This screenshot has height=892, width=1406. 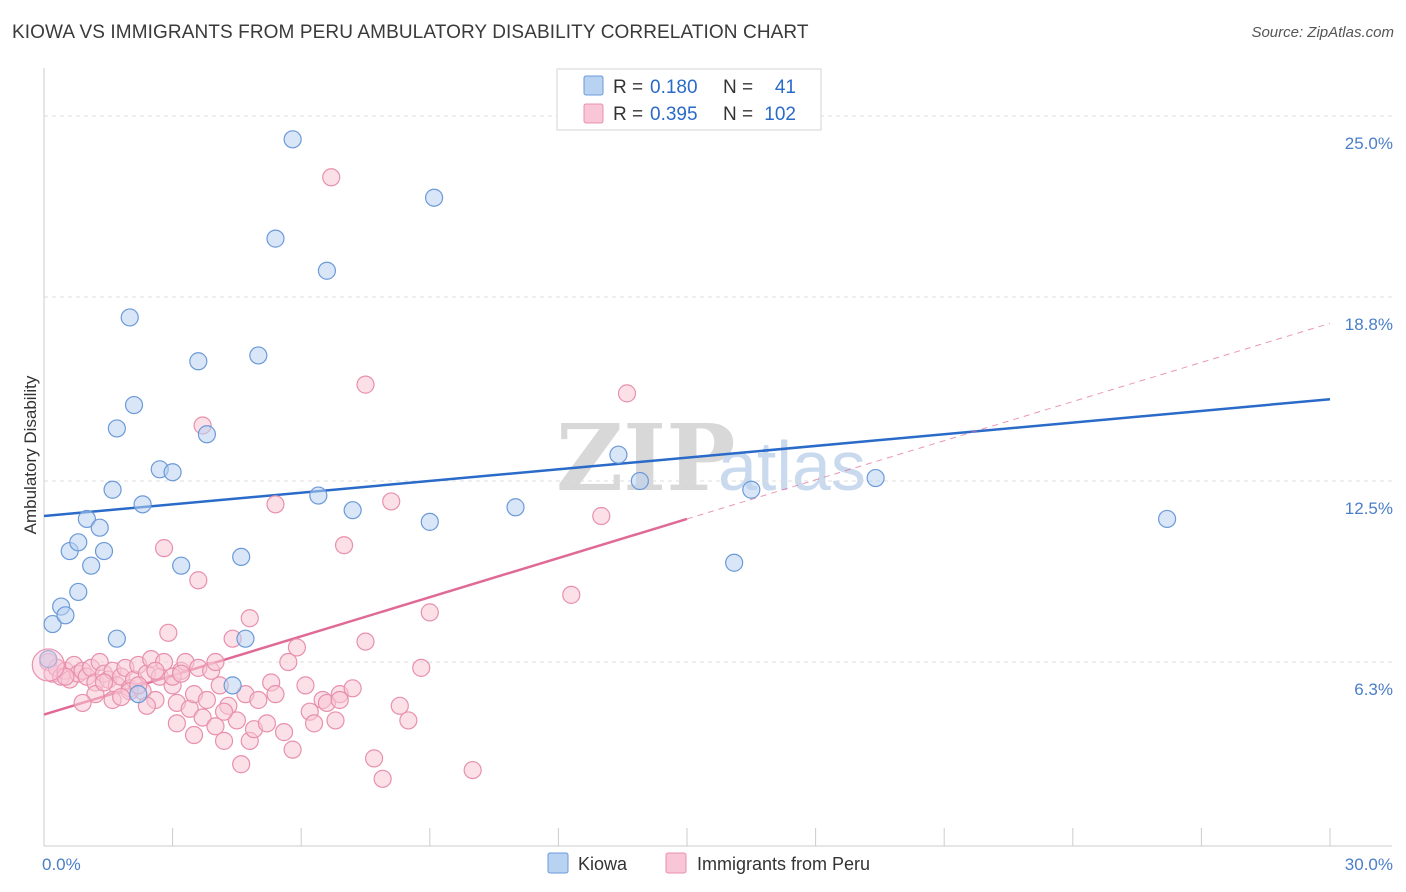 What do you see at coordinates (593, 113) in the screenshot?
I see `legend-swatch-peru` at bounding box center [593, 113].